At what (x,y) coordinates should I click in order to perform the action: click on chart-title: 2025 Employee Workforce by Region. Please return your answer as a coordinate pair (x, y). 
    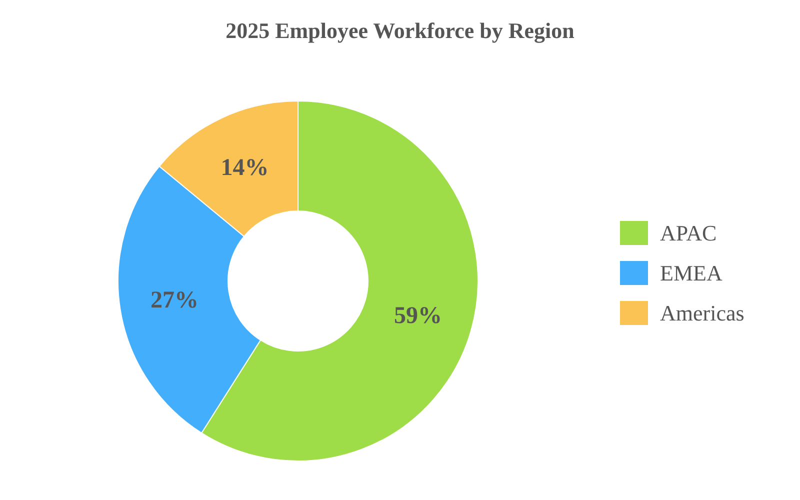
    Looking at the image, I should click on (400, 30).